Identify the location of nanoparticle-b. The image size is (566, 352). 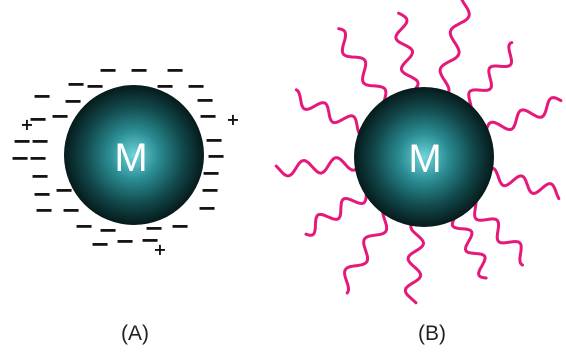
(424, 157).